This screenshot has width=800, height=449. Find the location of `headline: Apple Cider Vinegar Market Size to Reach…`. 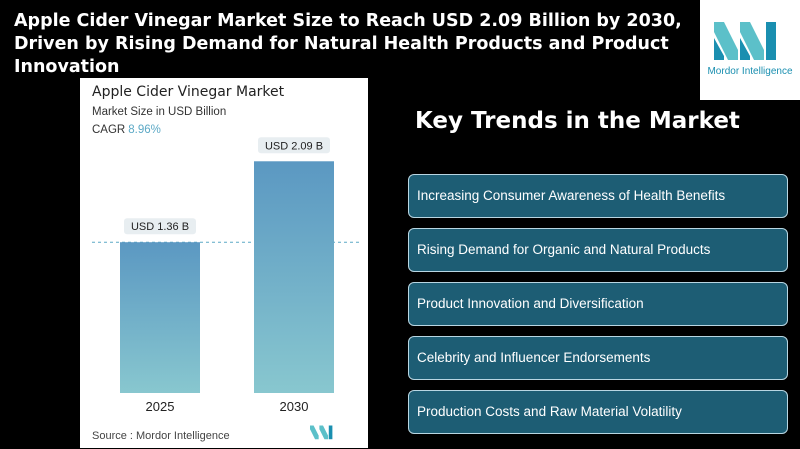

headline: Apple Cider Vinegar Market Size to Reach… is located at coordinates (348, 44).